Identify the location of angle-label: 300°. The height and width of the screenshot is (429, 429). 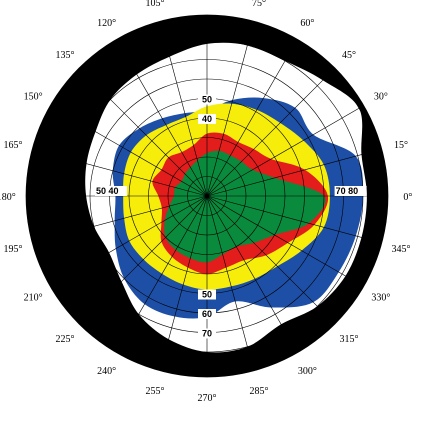
(307, 371).